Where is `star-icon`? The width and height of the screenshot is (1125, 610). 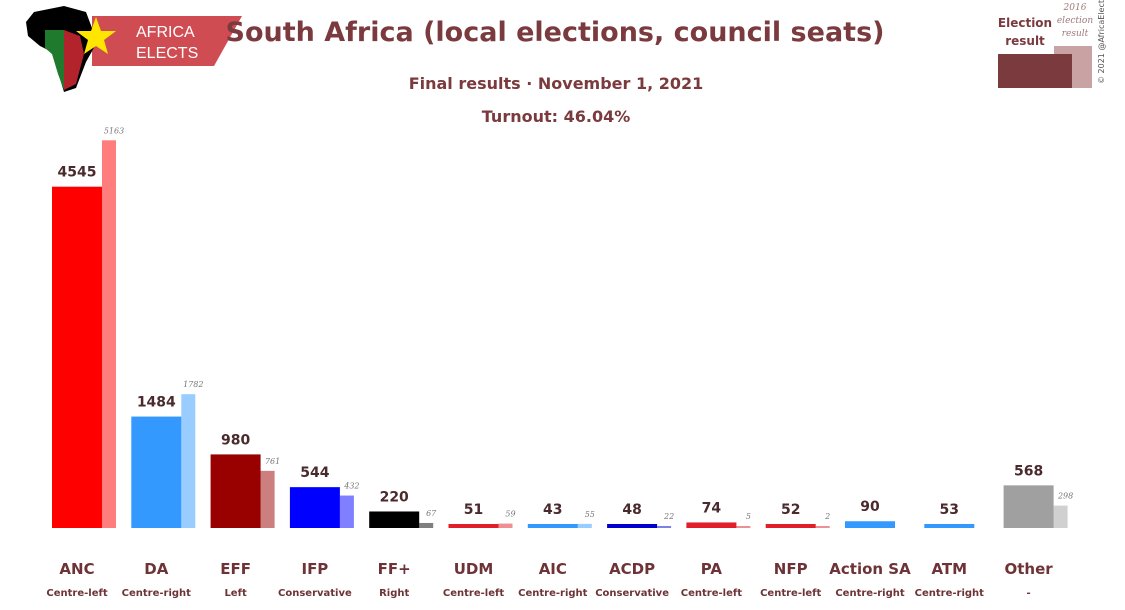 star-icon is located at coordinates (96, 35).